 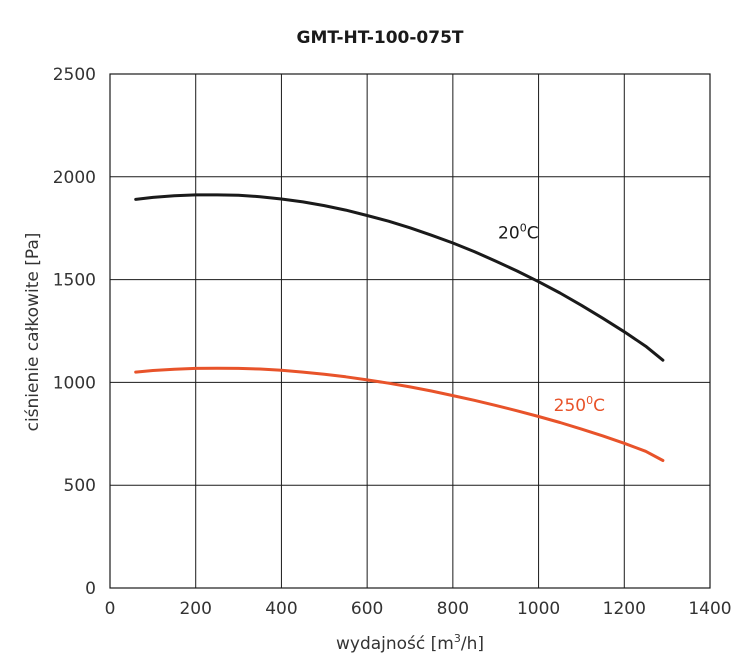 I want to click on y-axis-ticks: 0 500 1000 1500 2000 2500, so click(x=74, y=332).